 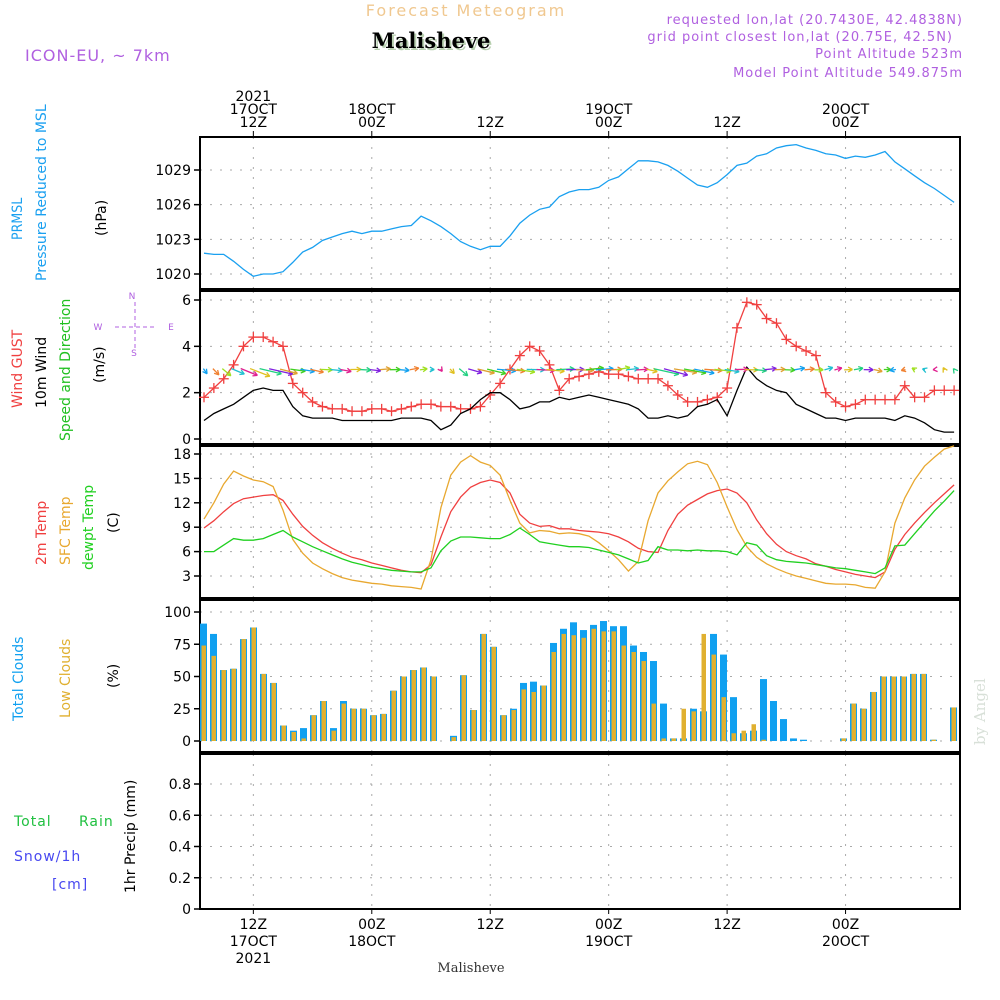 I want to click on wind-10m-label: 10m Wind, so click(x=42, y=372).